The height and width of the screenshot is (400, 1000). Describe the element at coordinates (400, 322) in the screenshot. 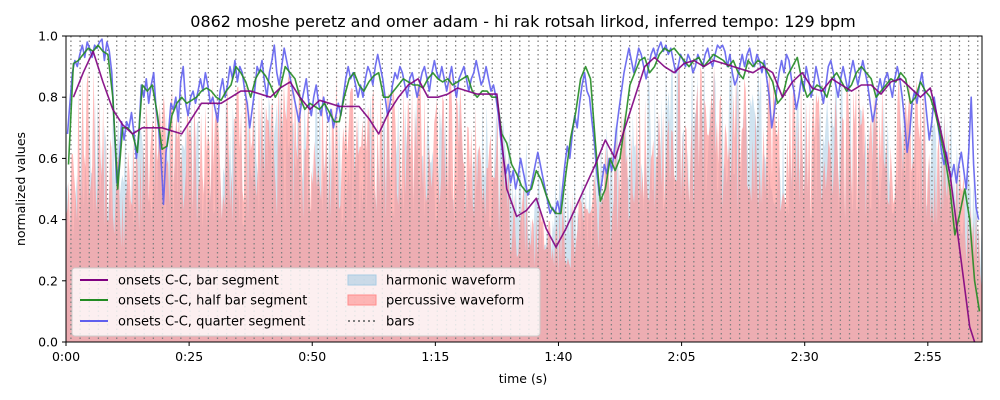

I see `legend-label: bars` at that location.